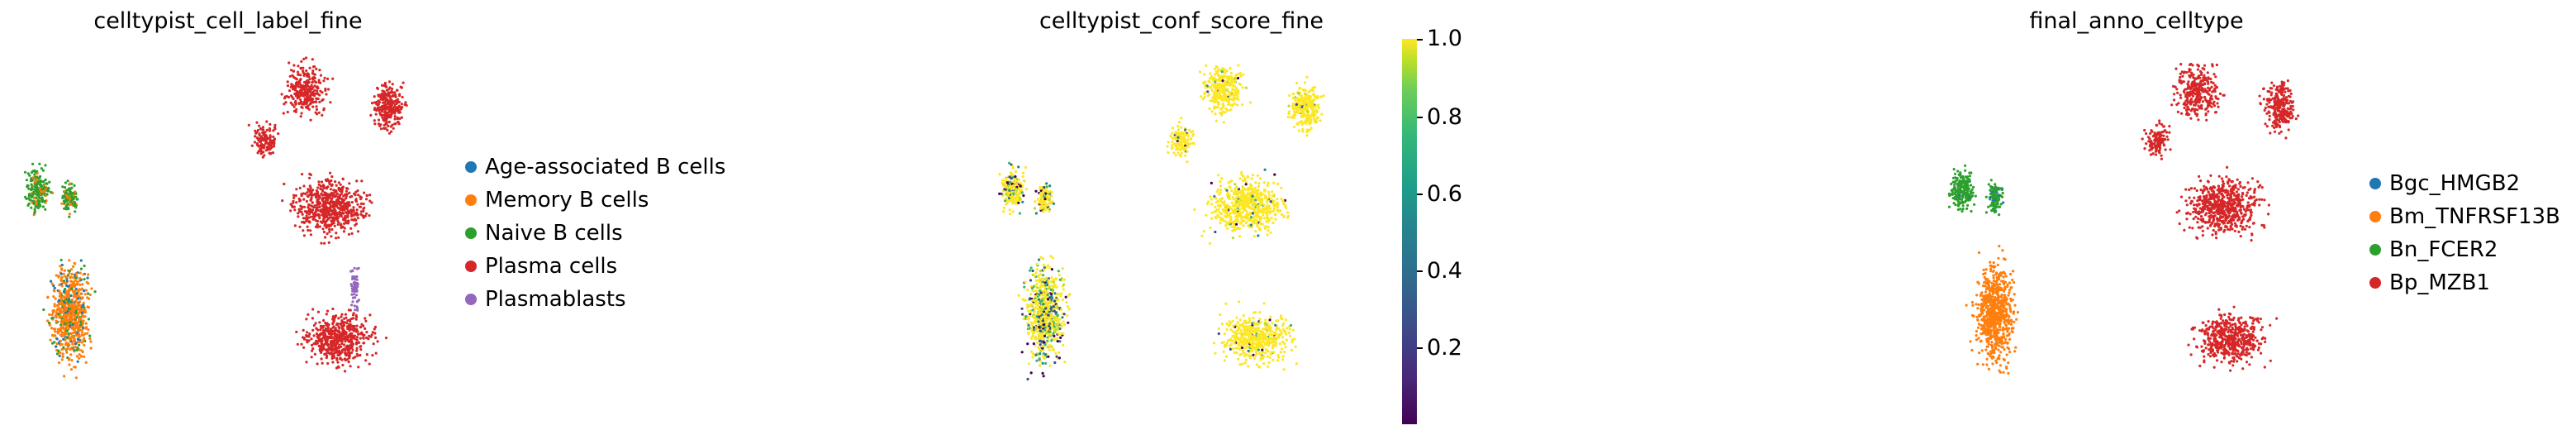  Describe the element at coordinates (69, 319) in the screenshot. I see `panel-1-b-cells-lower` at that location.